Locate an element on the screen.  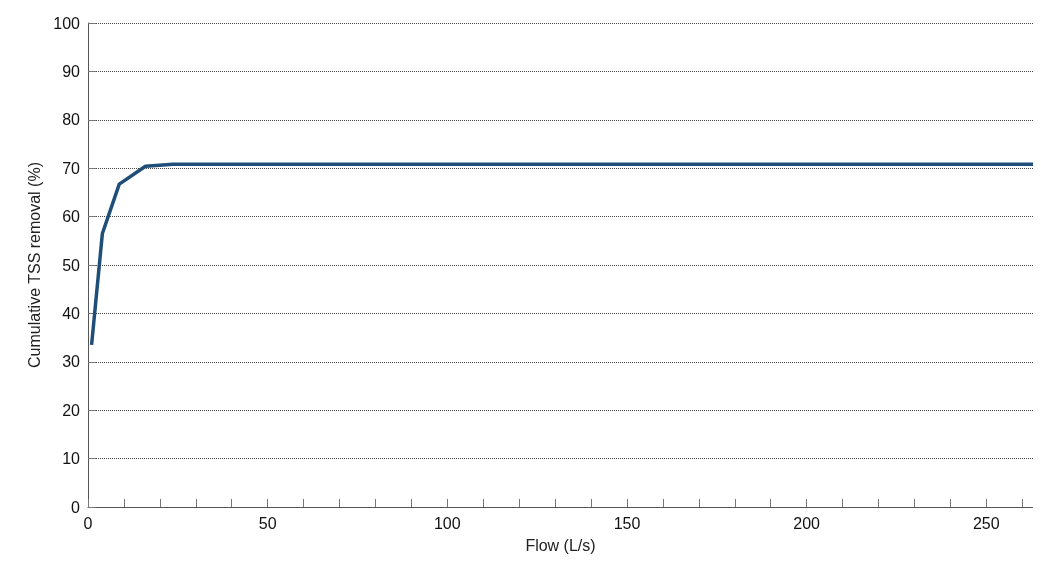
y-axis-title: Cumulative TSS removal (%) is located at coordinates (34, 265).